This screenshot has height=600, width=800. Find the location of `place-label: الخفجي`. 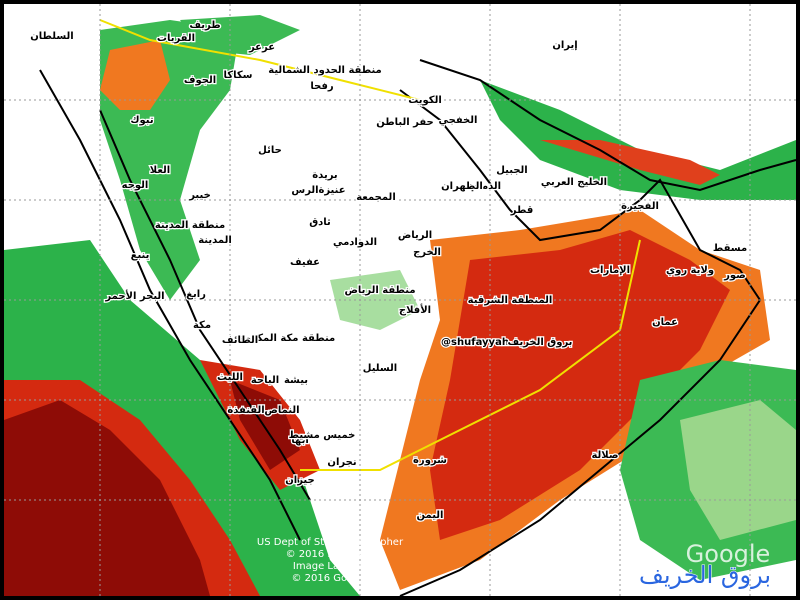

place-label: الخفجي is located at coordinates (458, 120).